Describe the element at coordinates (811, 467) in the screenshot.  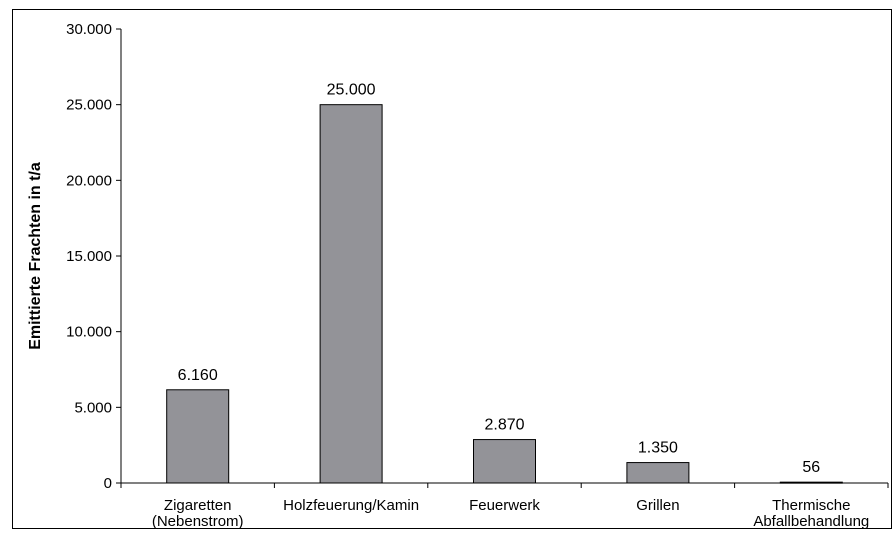
I see `data-label: 56` at that location.